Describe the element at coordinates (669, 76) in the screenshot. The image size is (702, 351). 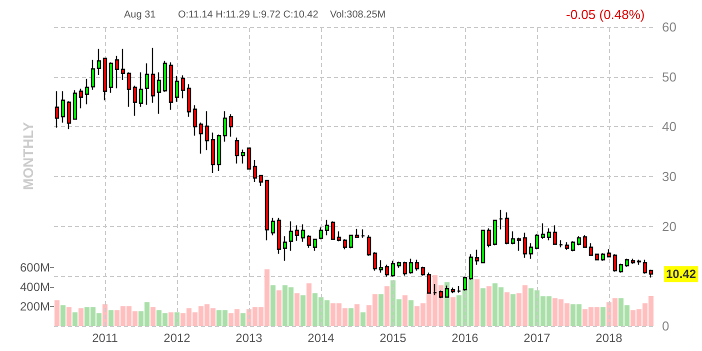
I see `y-tick-label: 50` at that location.